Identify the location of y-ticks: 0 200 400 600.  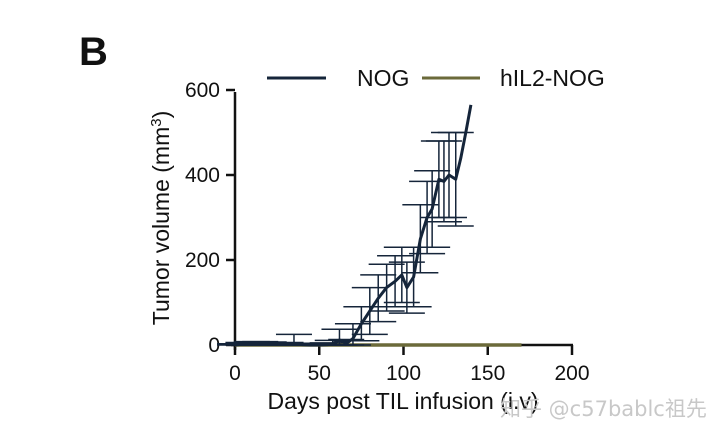
(210, 218).